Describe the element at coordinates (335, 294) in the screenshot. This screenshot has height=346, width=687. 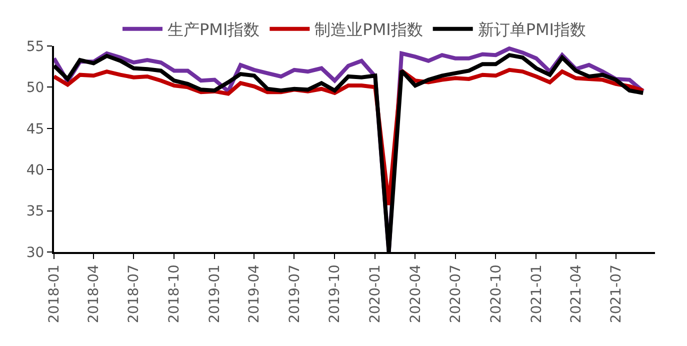
I see `x-tick-label: 2019-10` at that location.